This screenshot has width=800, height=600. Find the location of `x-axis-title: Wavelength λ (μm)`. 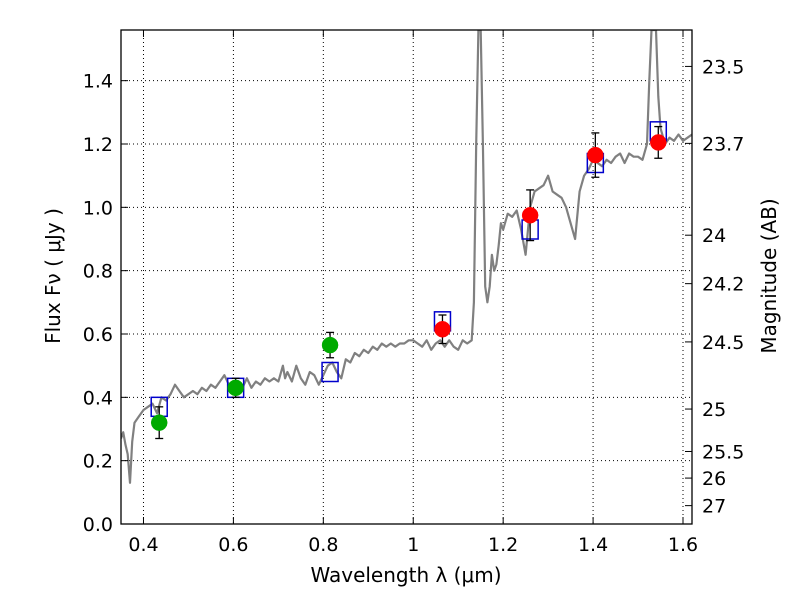

x-axis-title: Wavelength λ (μm) is located at coordinates (405, 575).